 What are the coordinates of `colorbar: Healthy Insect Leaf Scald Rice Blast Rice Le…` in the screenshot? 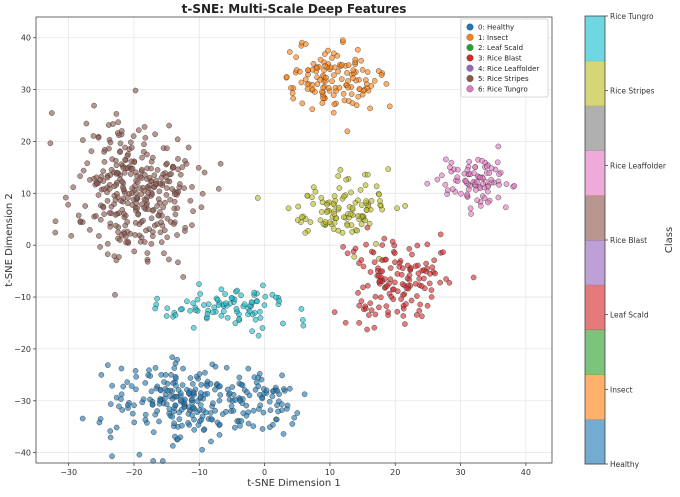 It's located at (625, 240).